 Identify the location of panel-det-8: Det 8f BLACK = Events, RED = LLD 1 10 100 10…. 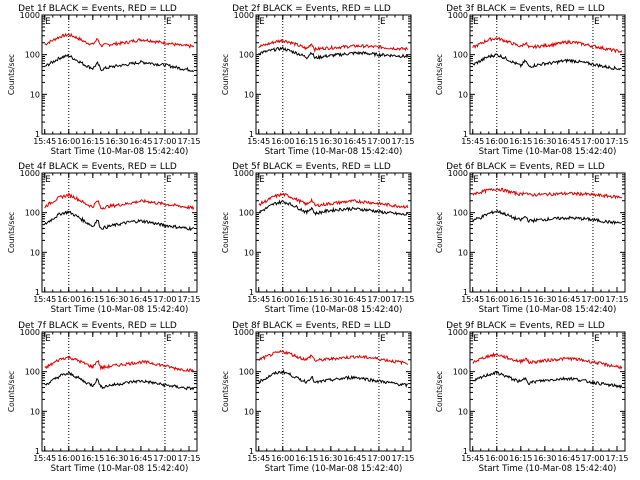
(318, 397).